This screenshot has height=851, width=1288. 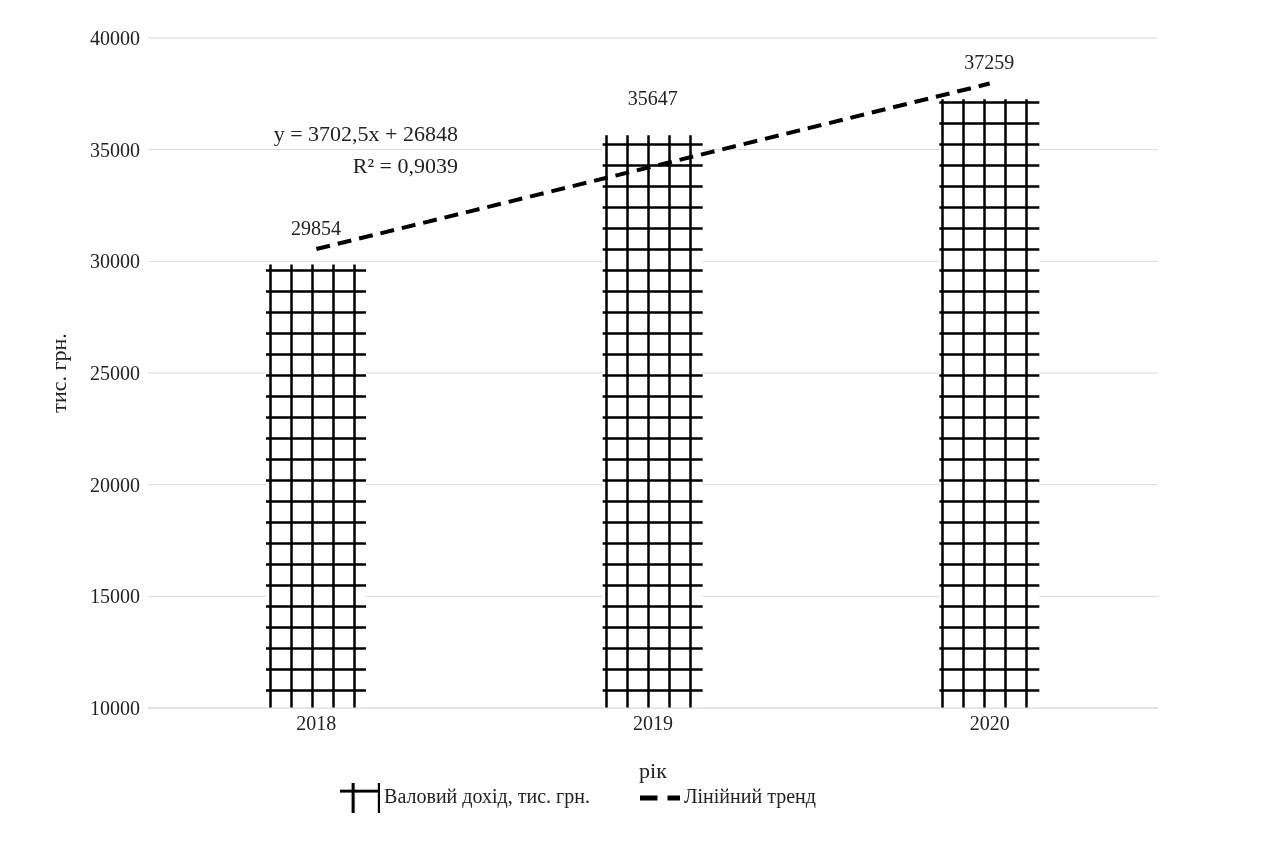 I want to click on y-axis-title: тис. грн., so click(x=58, y=373).